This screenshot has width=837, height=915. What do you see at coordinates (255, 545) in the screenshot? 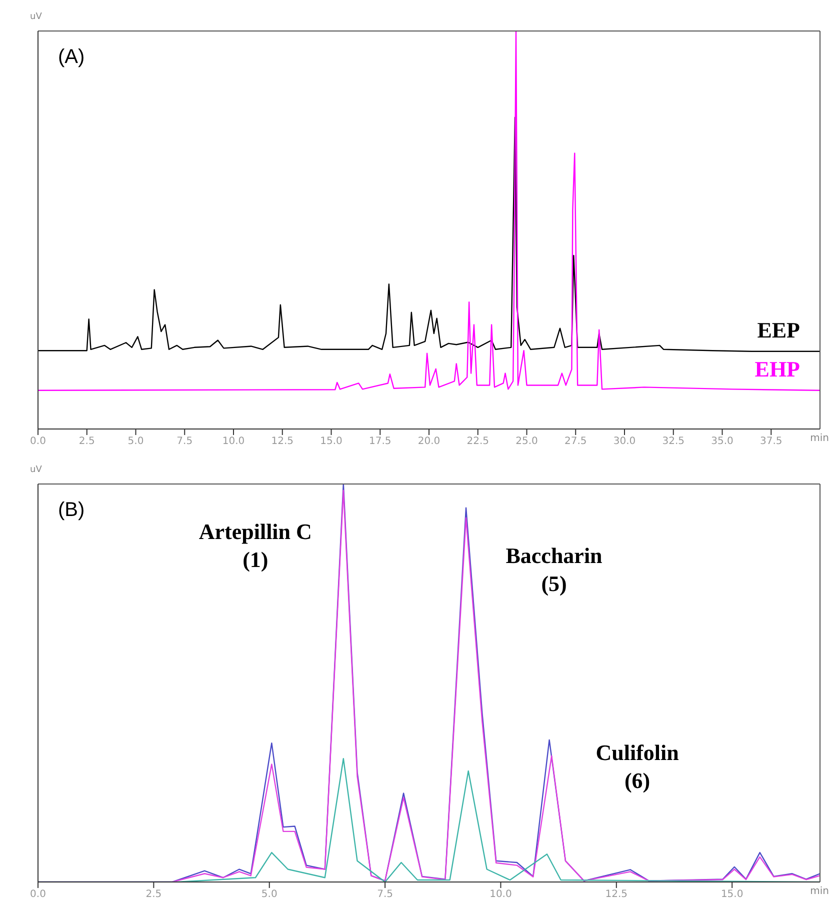
I see `annotation: Artepillin C (1)` at bounding box center [255, 545].